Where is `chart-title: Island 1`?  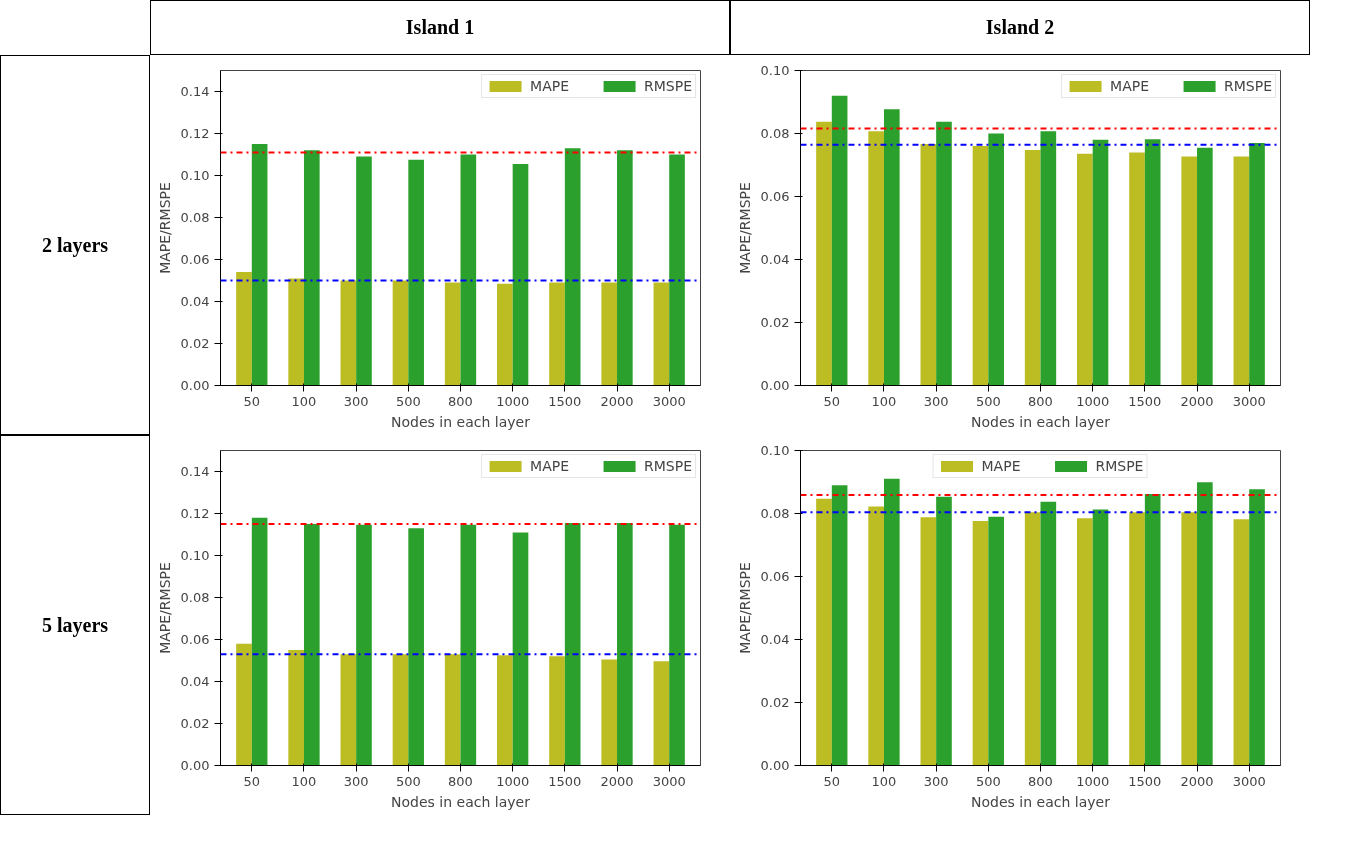
chart-title: Island 1 is located at coordinates (440, 28).